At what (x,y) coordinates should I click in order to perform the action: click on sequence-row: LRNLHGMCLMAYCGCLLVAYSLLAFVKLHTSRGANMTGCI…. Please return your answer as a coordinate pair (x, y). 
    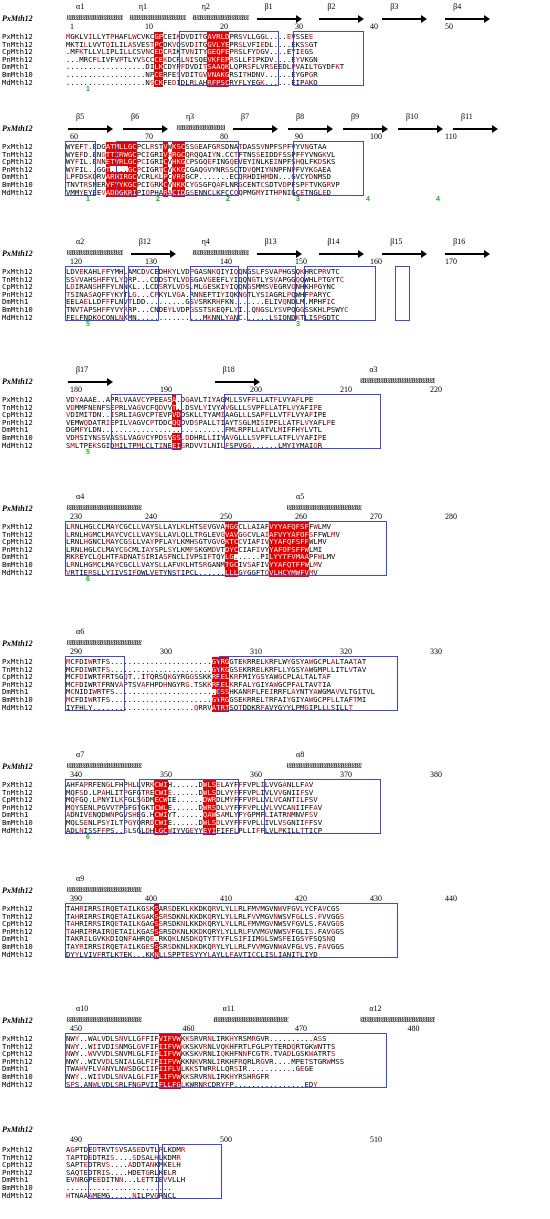
    Looking at the image, I should click on (194, 564).